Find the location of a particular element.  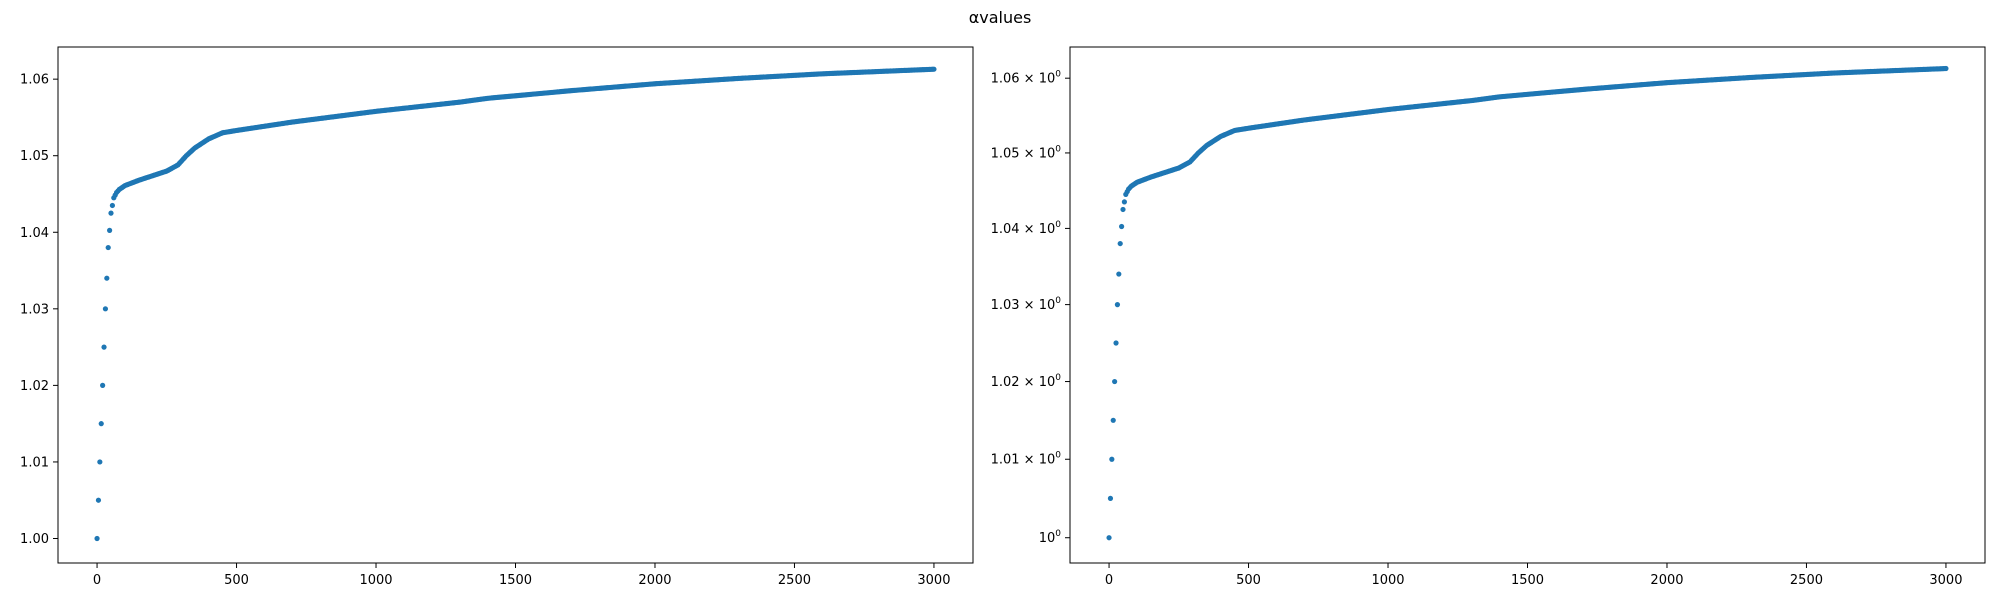

y-tick-label: 1.03 is located at coordinates (34, 309).